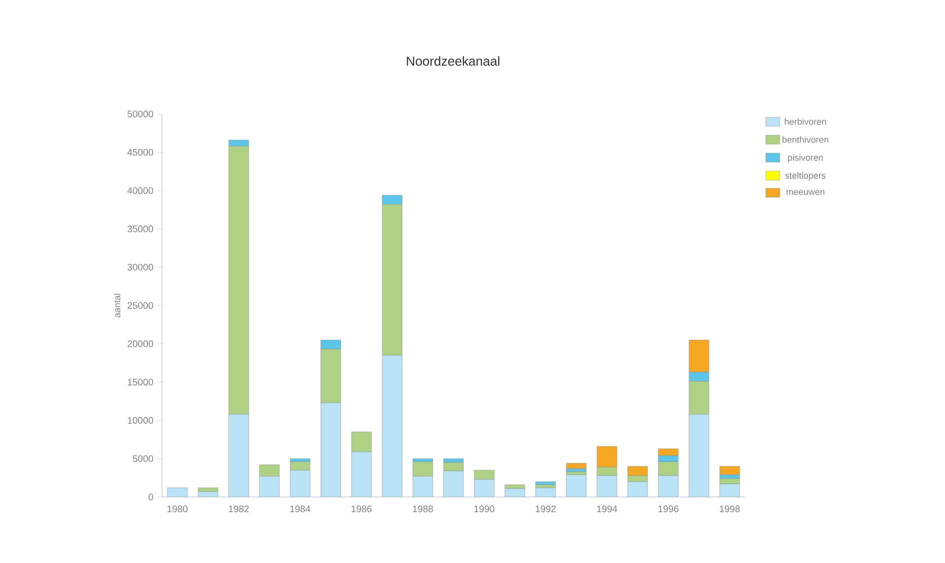 Image resolution: width=945 pixels, height=563 pixels. Describe the element at coordinates (453, 61) in the screenshot. I see `chart-title: Noordzeekanaal` at that location.